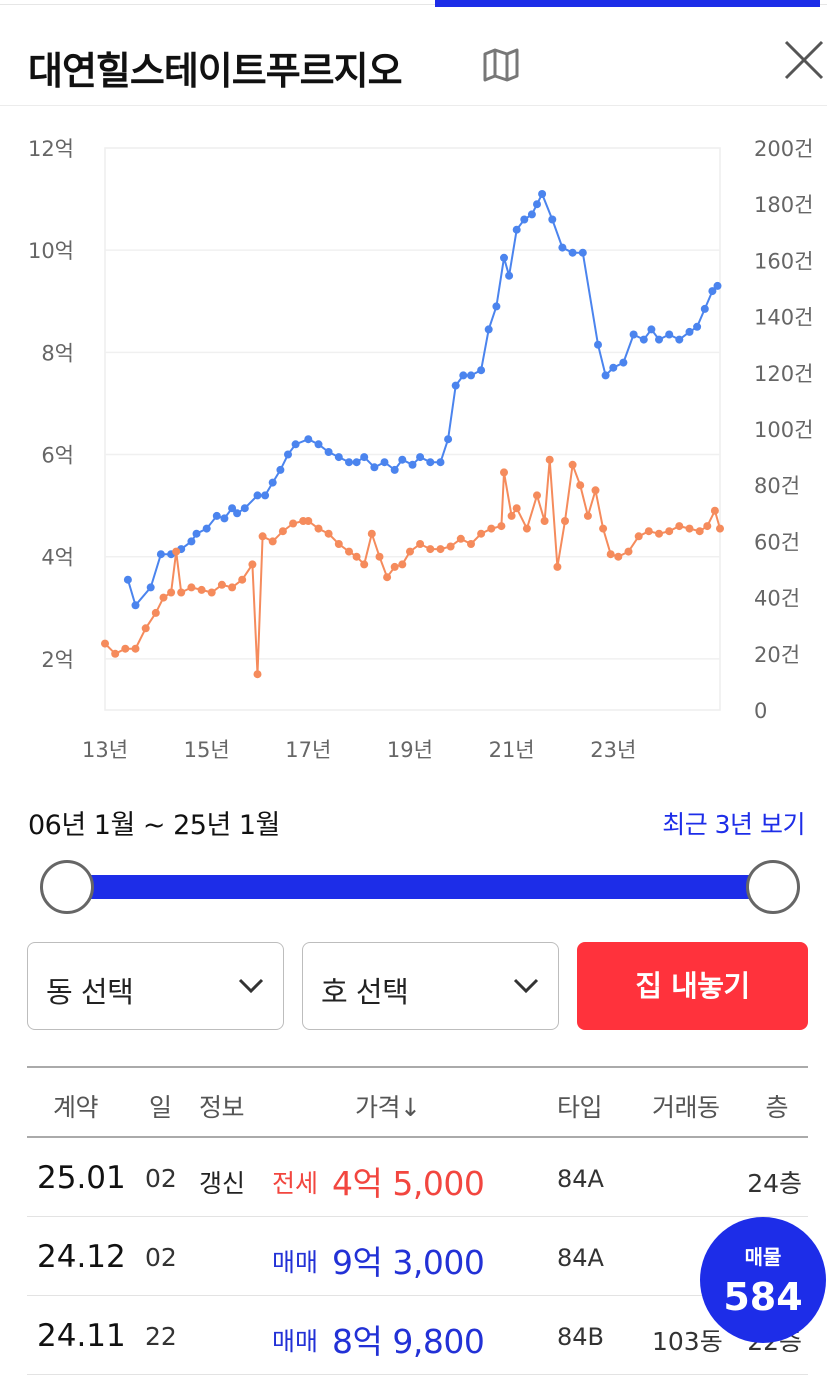  I want to click on row-date: 25.01, so click(81, 1178).